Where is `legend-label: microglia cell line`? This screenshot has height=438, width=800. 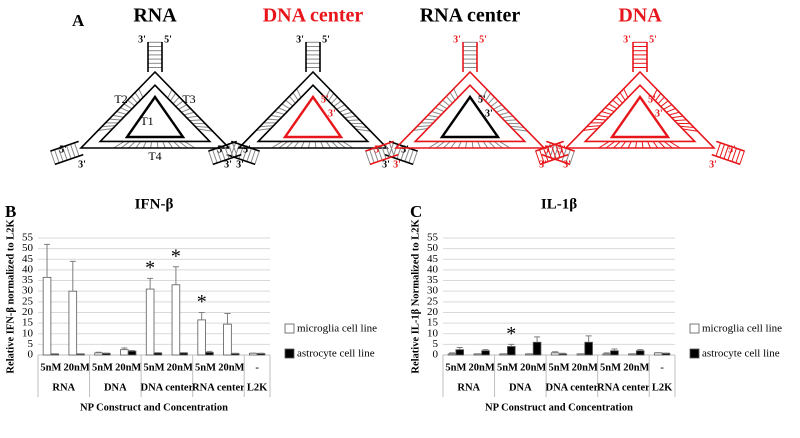 legend-label: microglia cell line is located at coordinates (337, 329).